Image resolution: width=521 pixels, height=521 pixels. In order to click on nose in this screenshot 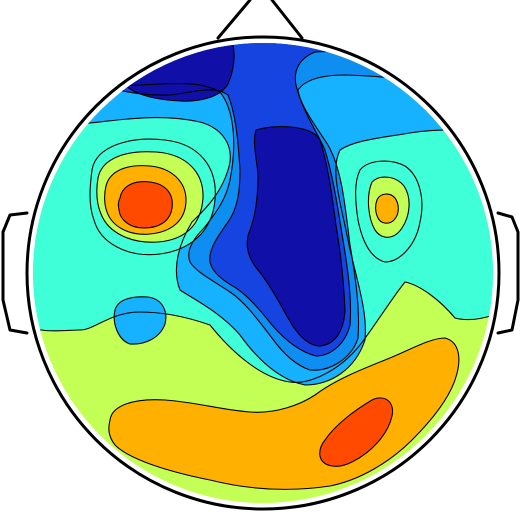, I will do `click(260, 20)`.